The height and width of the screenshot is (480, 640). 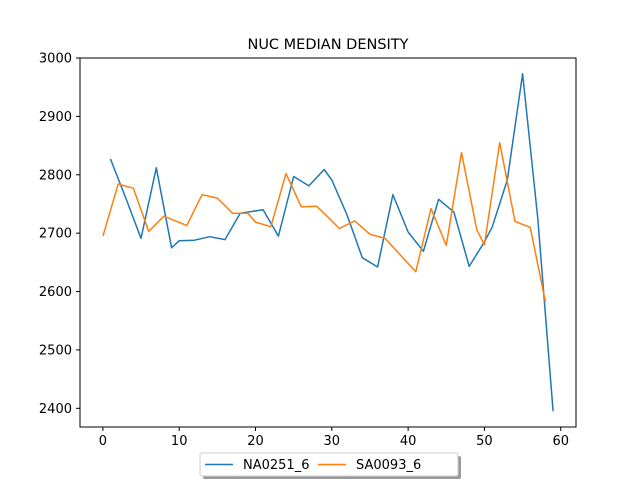 What do you see at coordinates (330, 465) in the screenshot?
I see `legend: NA0251_6 SA0093_6` at bounding box center [330, 465].